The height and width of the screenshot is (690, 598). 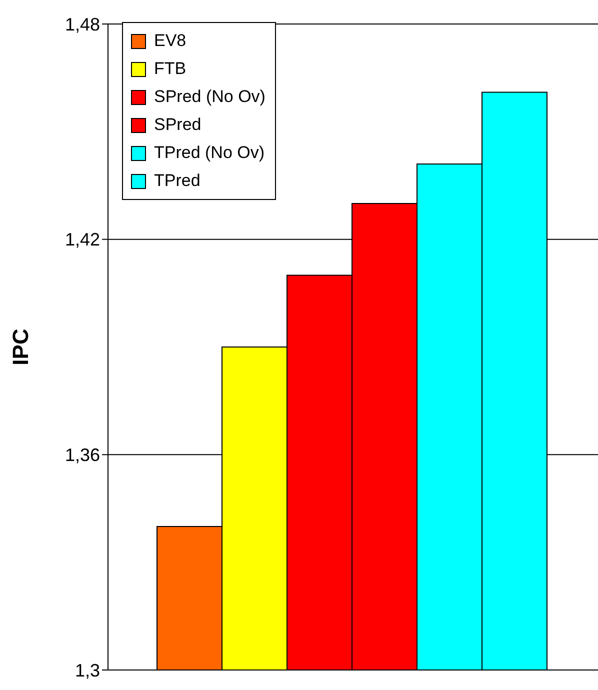 I want to click on legend-label: SPred, so click(x=178, y=125).